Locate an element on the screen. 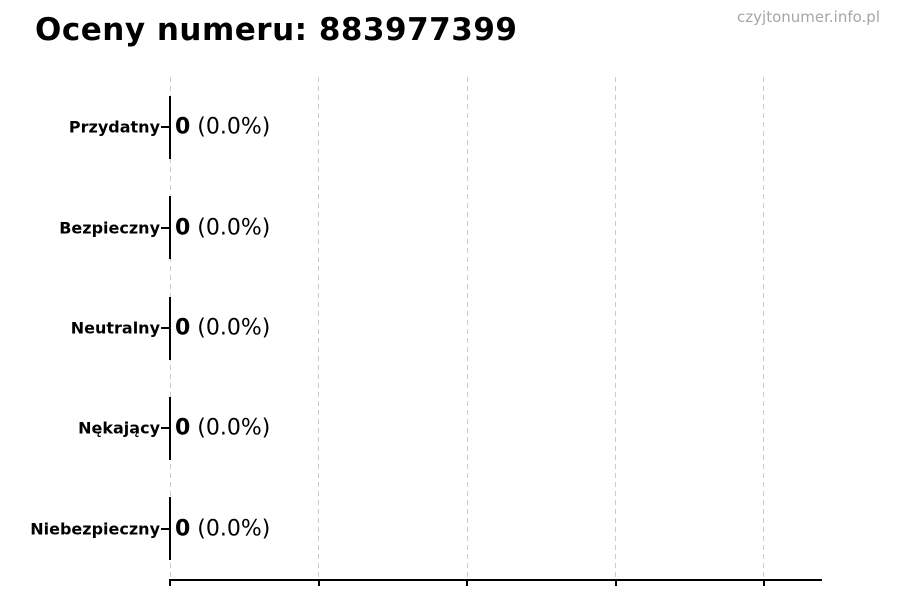  watermark-text: czyjtonumer.info.pl is located at coordinates (808, 17).